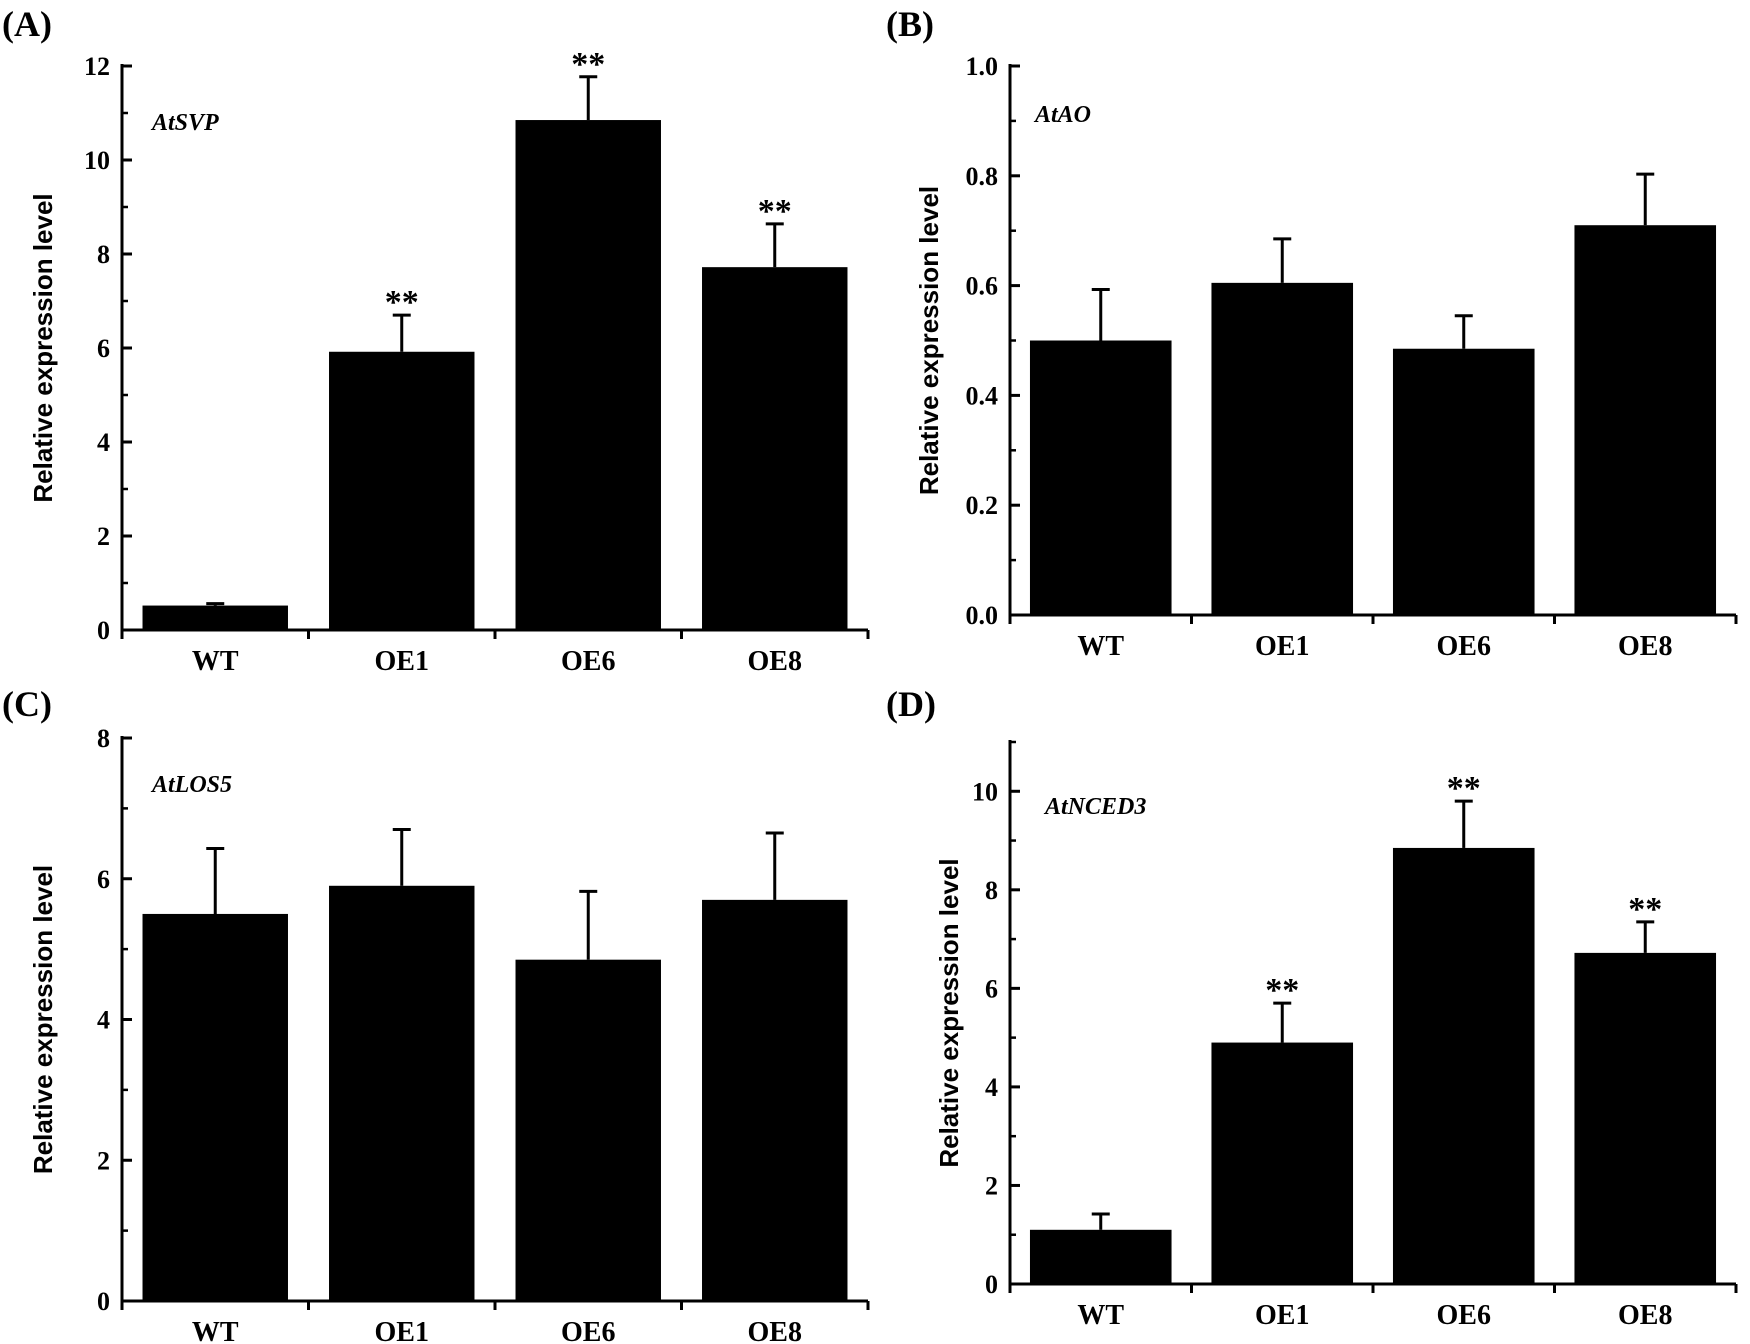 The height and width of the screenshot is (1344, 1750). I want to click on y-tick-label: 0.4, so click(982, 395).